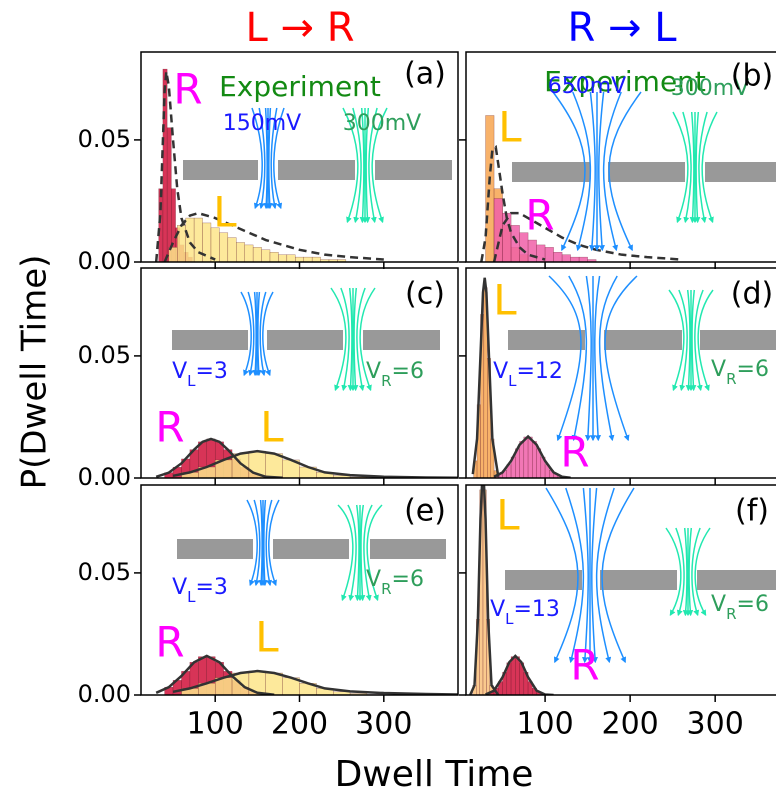  Describe the element at coordinates (299, 28) in the screenshot. I see `column-title: L → R` at that location.